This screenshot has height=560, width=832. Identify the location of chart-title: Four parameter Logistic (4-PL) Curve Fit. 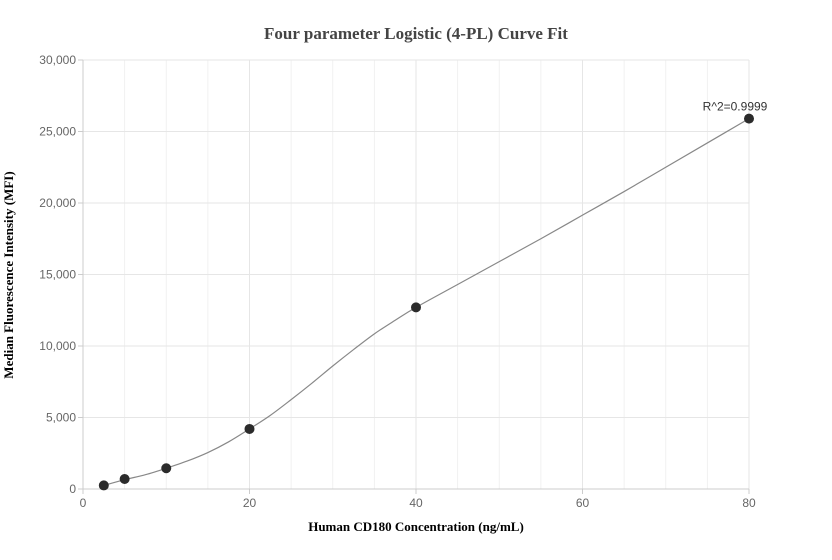
(416, 33).